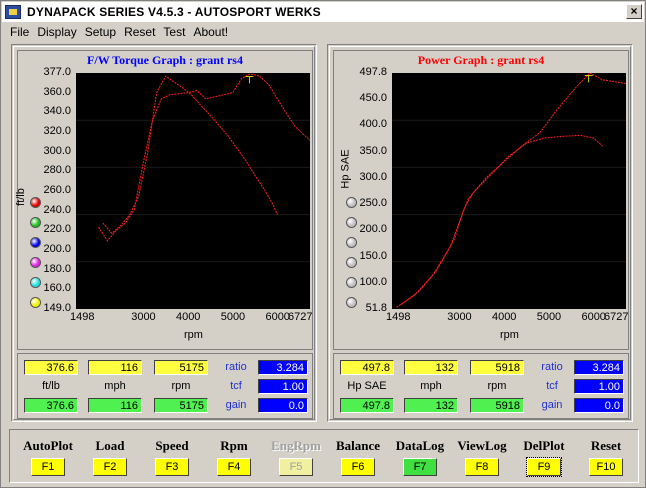  What do you see at coordinates (606, 467) in the screenshot?
I see `fkey-button-f10: F10` at bounding box center [606, 467].